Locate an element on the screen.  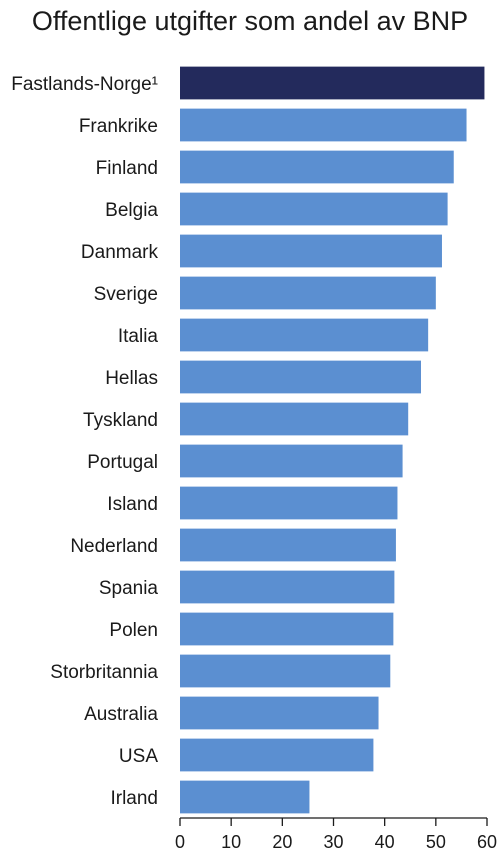
category-label-4: Danmark is located at coordinates (120, 252).